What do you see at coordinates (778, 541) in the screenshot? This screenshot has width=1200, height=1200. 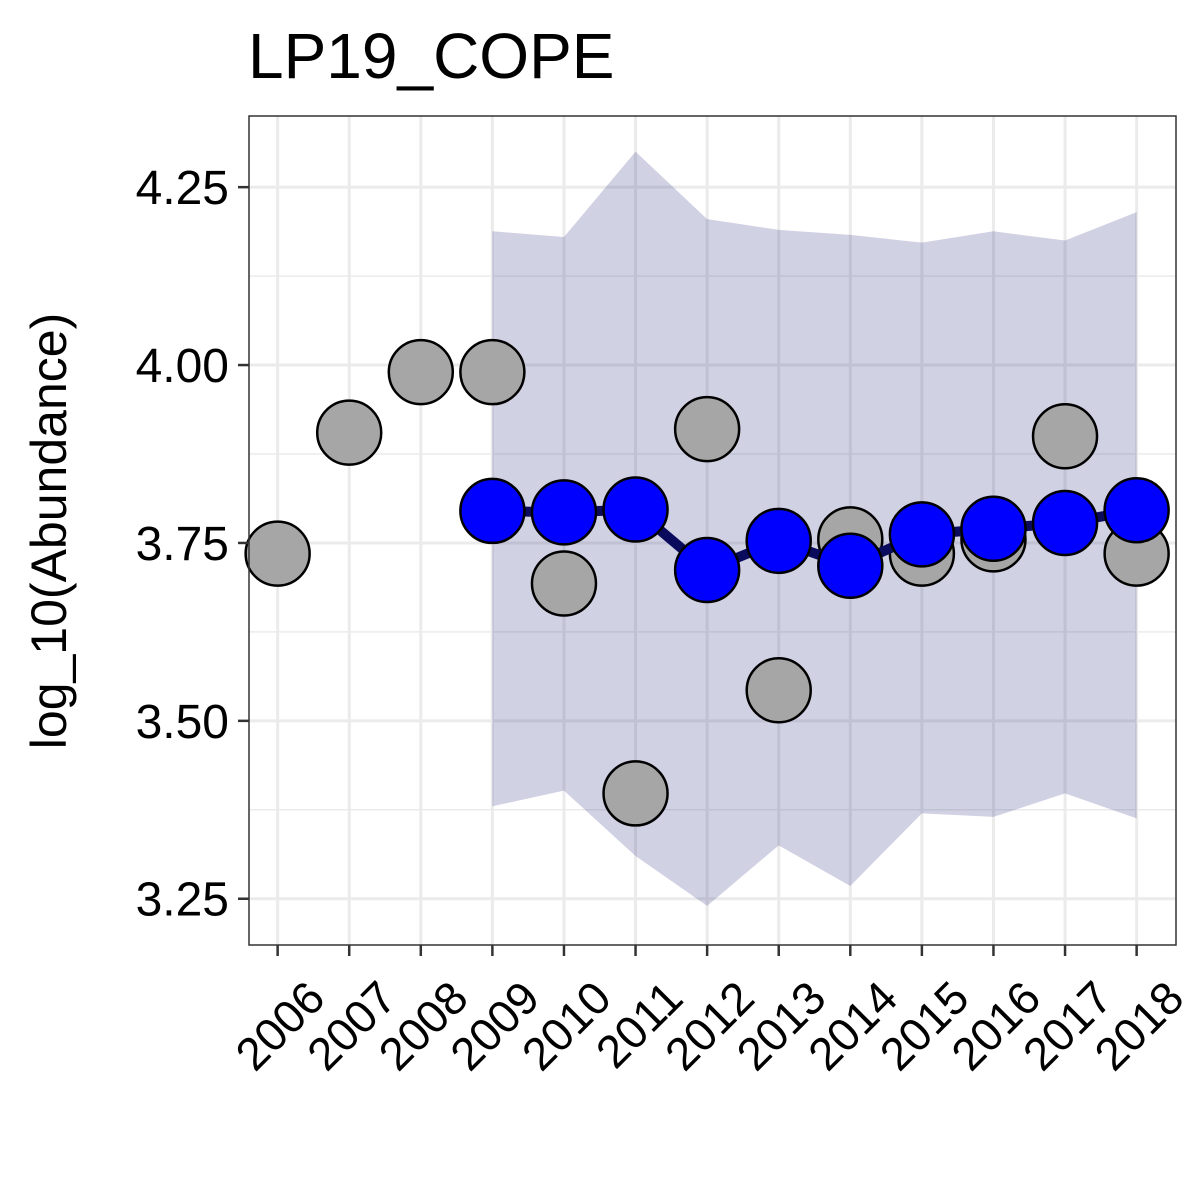 I see `fitted-point-2013` at bounding box center [778, 541].